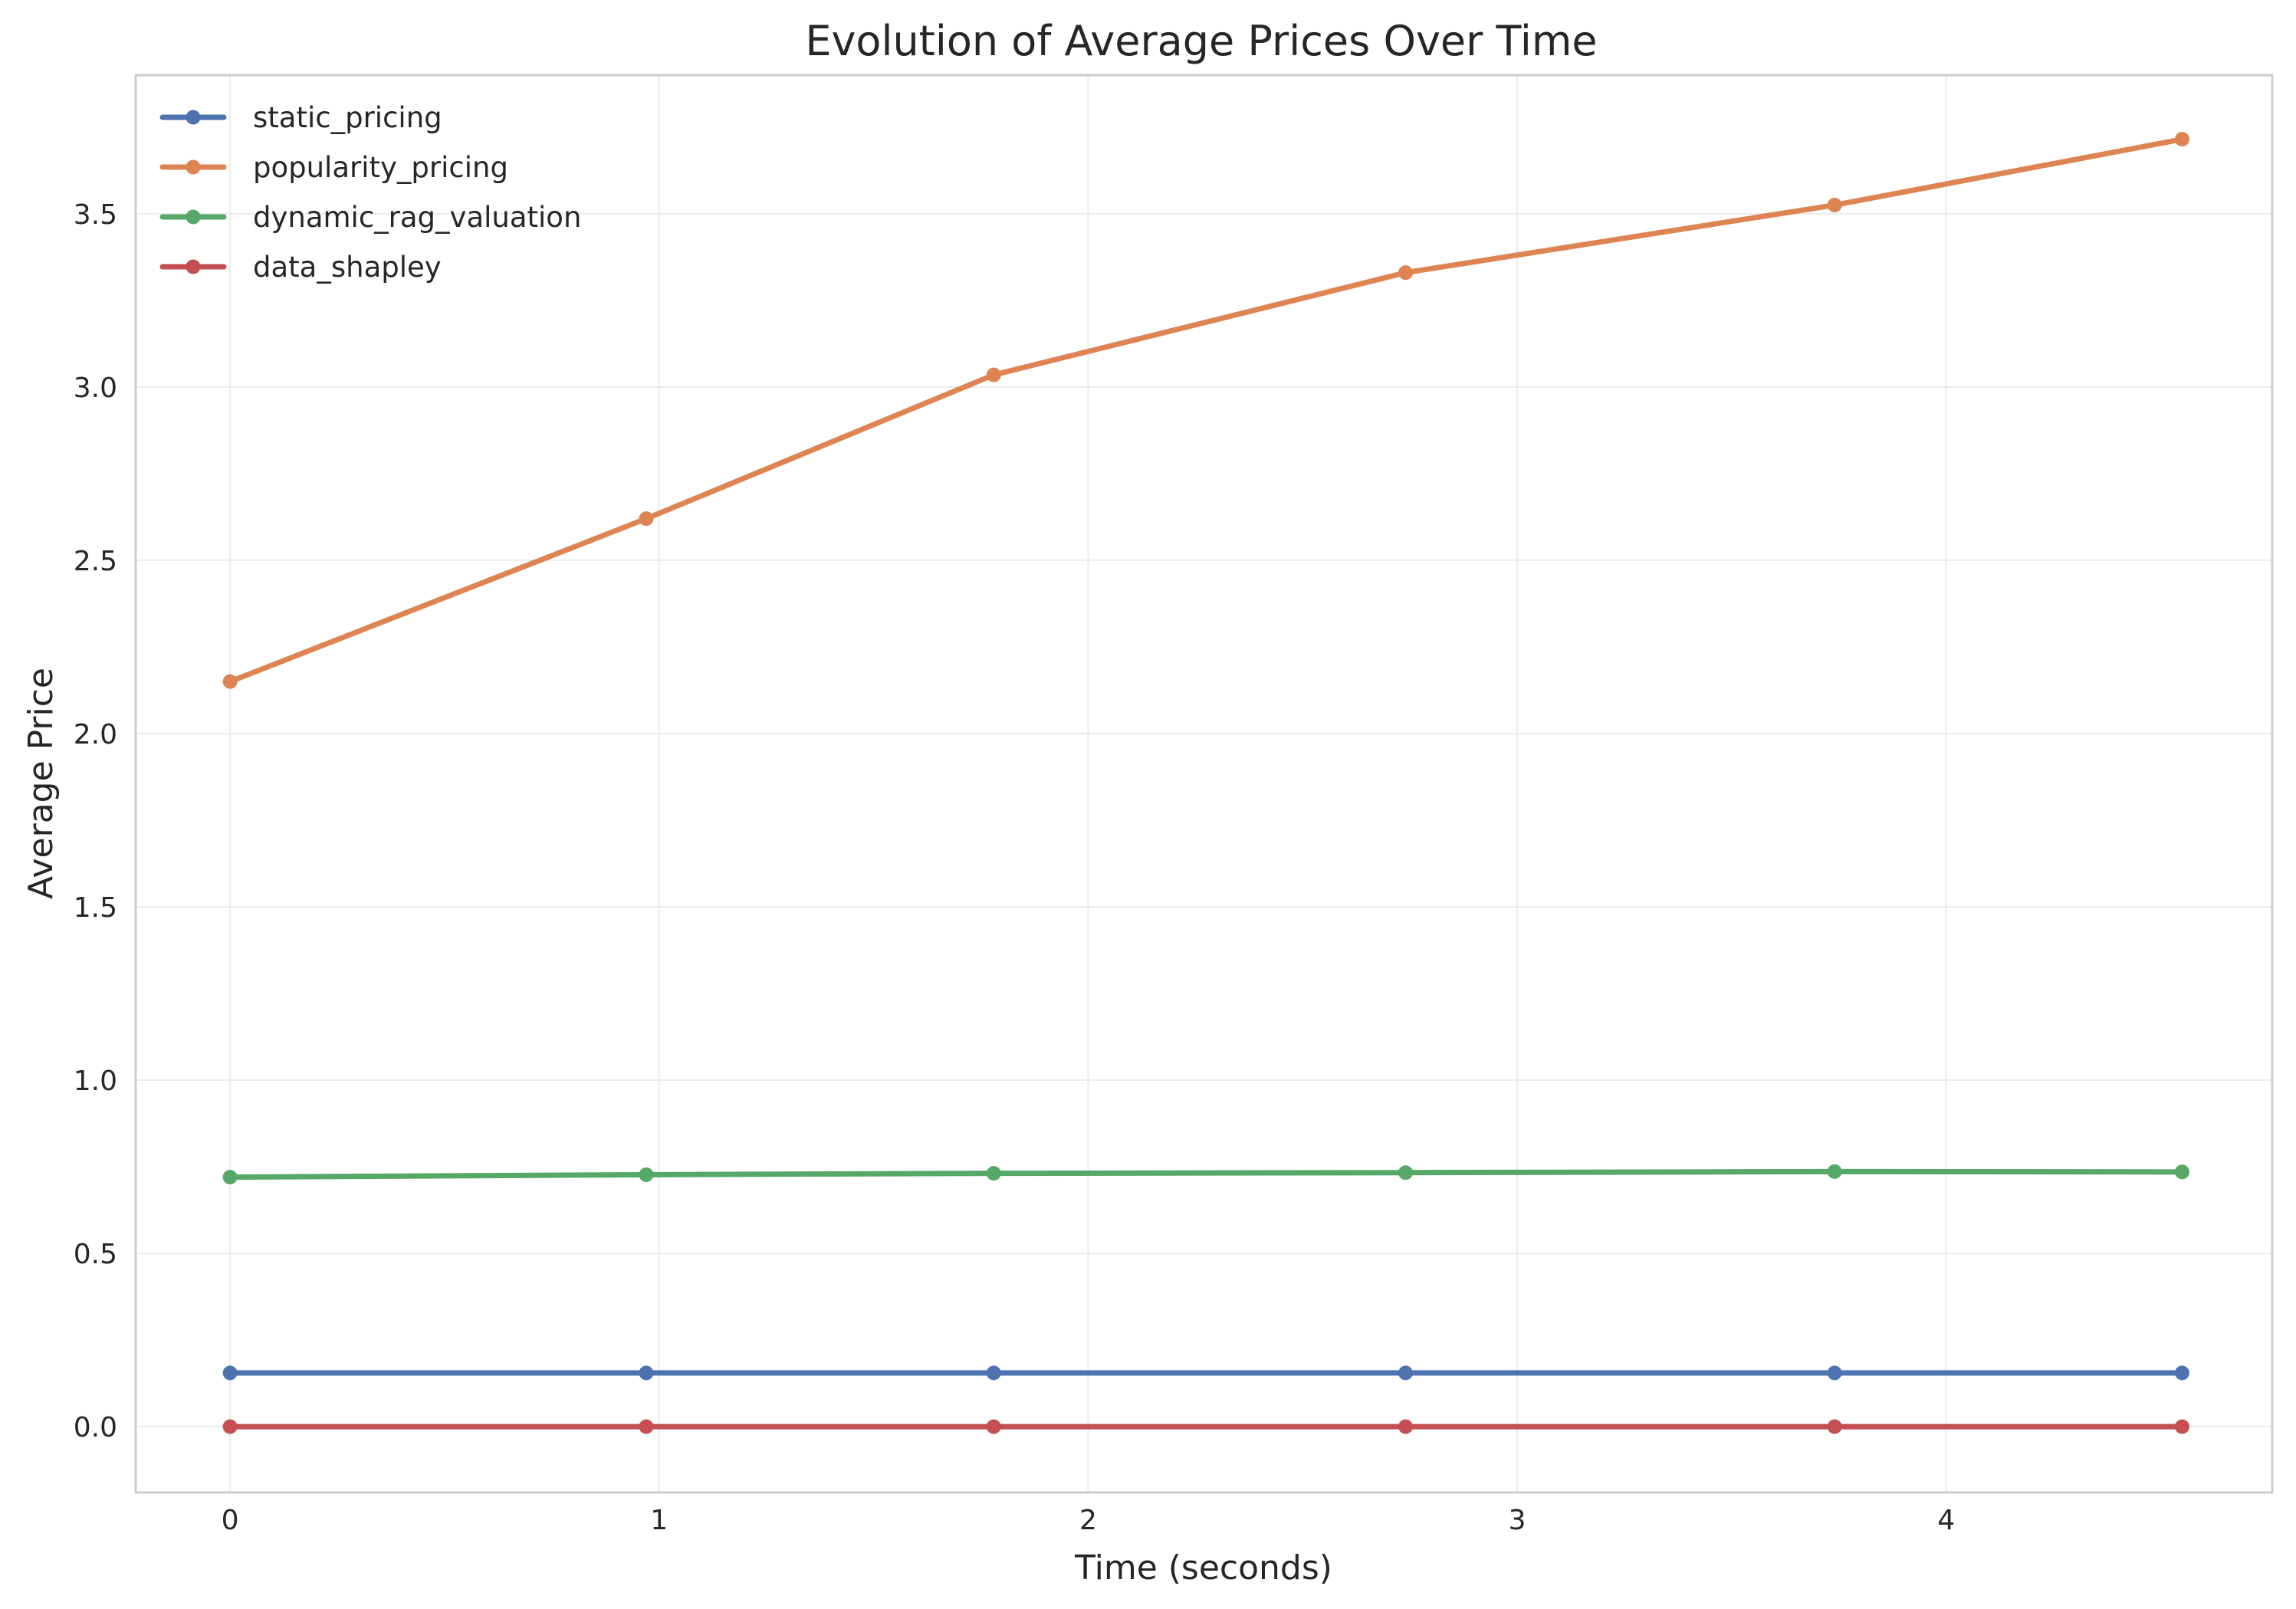  Describe the element at coordinates (95, 1081) in the screenshot. I see `y-tick-label: 1.0` at that location.